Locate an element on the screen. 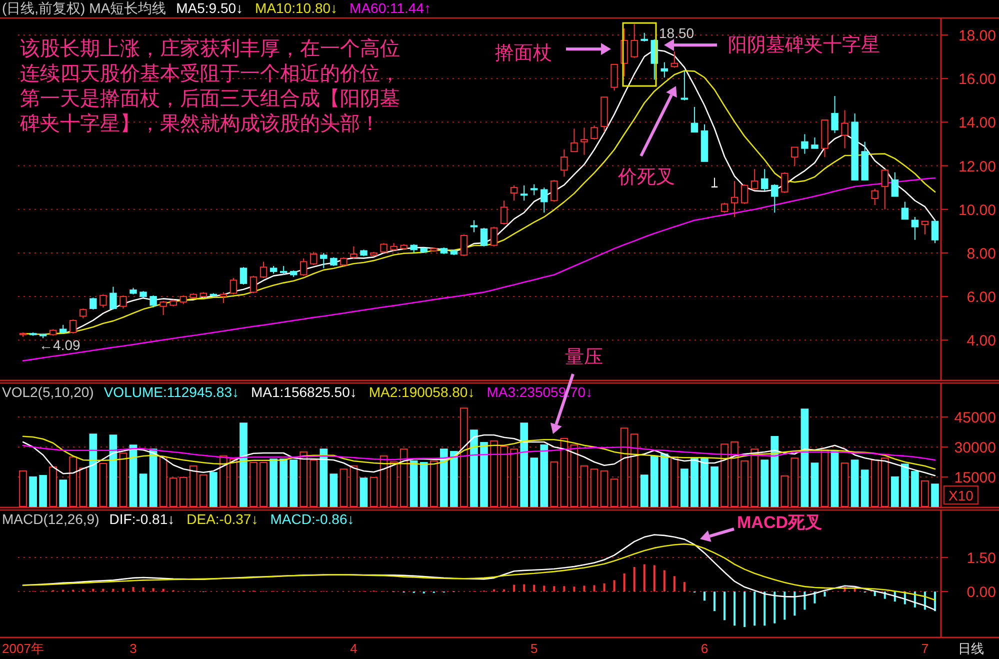 Image resolution: width=999 pixels, height=659 pixels. y-tick-label: 1.50 is located at coordinates (981, 558).